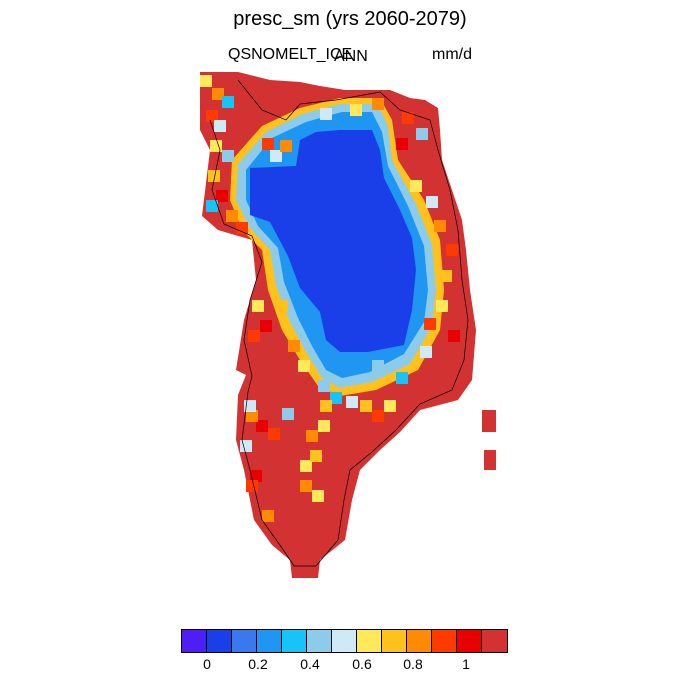 This screenshot has height=700, width=700. Describe the element at coordinates (452, 54) in the screenshot. I see `units-label: mm/d` at that location.